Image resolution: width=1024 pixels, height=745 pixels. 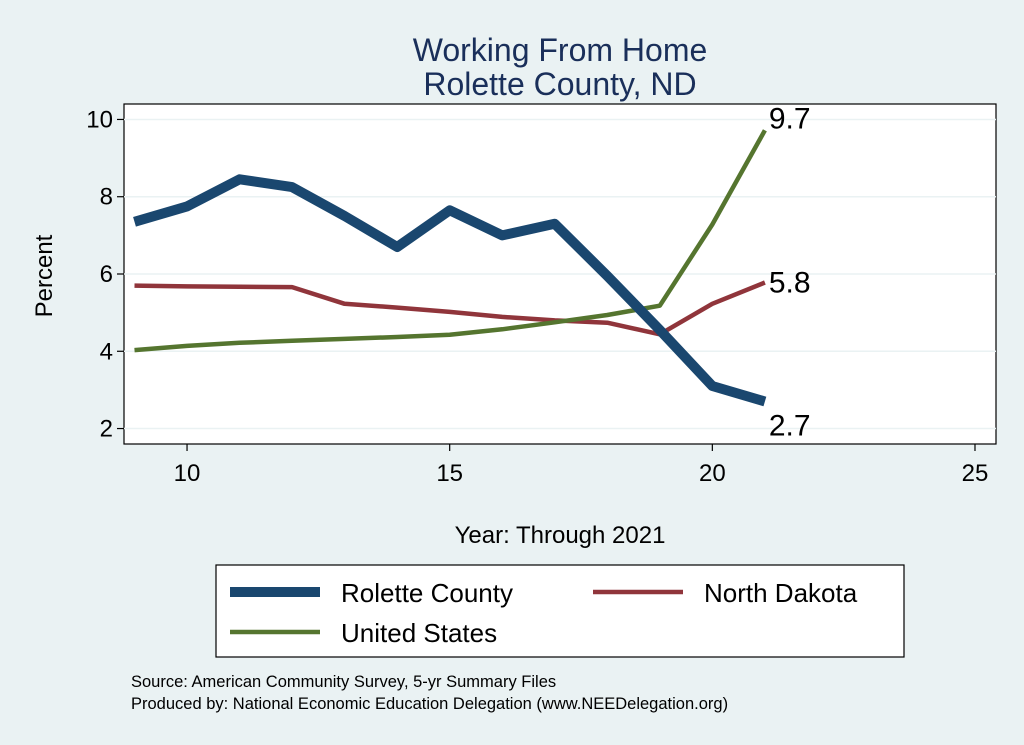 I want to click on y-tick-label: 10, so click(x=99, y=119).